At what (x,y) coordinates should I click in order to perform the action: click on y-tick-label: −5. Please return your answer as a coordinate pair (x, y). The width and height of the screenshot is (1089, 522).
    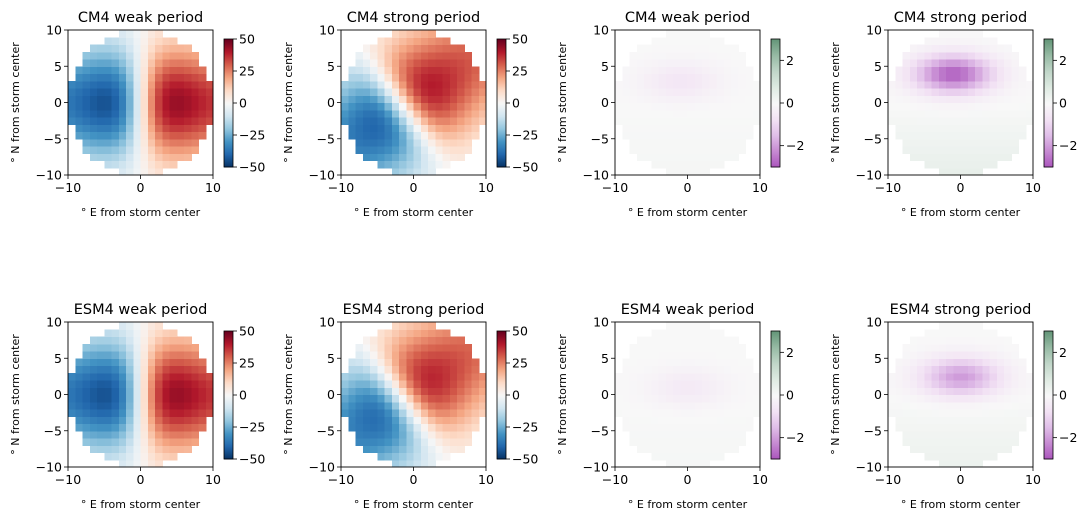
    Looking at the image, I should click on (326, 430).